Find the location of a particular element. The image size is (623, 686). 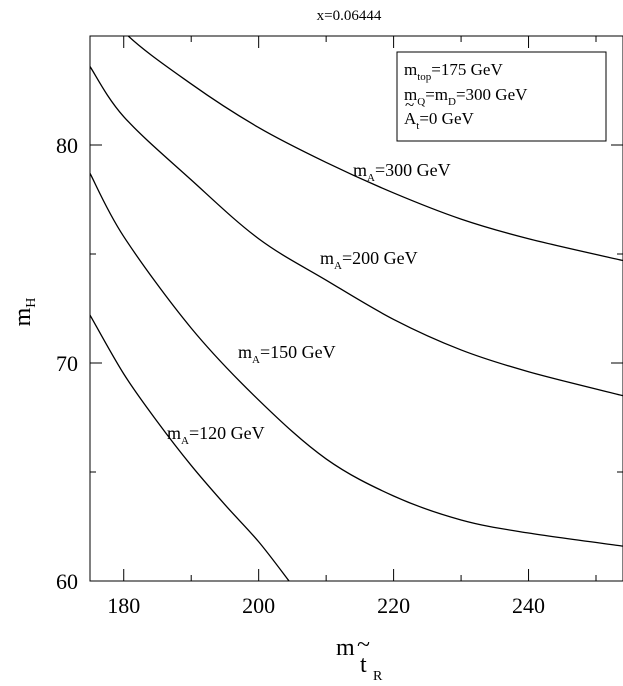

legend-line-at: At=0 GeV is located at coordinates (439, 120).